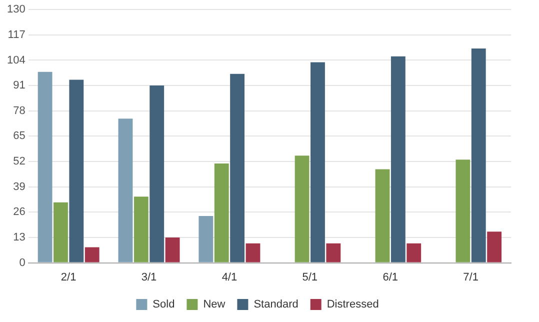 The width and height of the screenshot is (539, 322). Describe the element at coordinates (276, 304) in the screenshot. I see `legend-label: Standard` at that location.